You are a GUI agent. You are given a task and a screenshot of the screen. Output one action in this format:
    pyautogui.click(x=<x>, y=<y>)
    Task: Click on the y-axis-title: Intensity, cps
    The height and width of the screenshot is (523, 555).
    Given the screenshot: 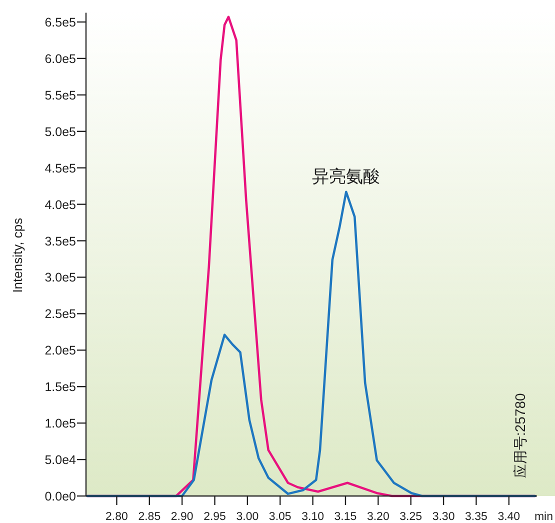 What is the action you would take?
    pyautogui.click(x=17, y=255)
    